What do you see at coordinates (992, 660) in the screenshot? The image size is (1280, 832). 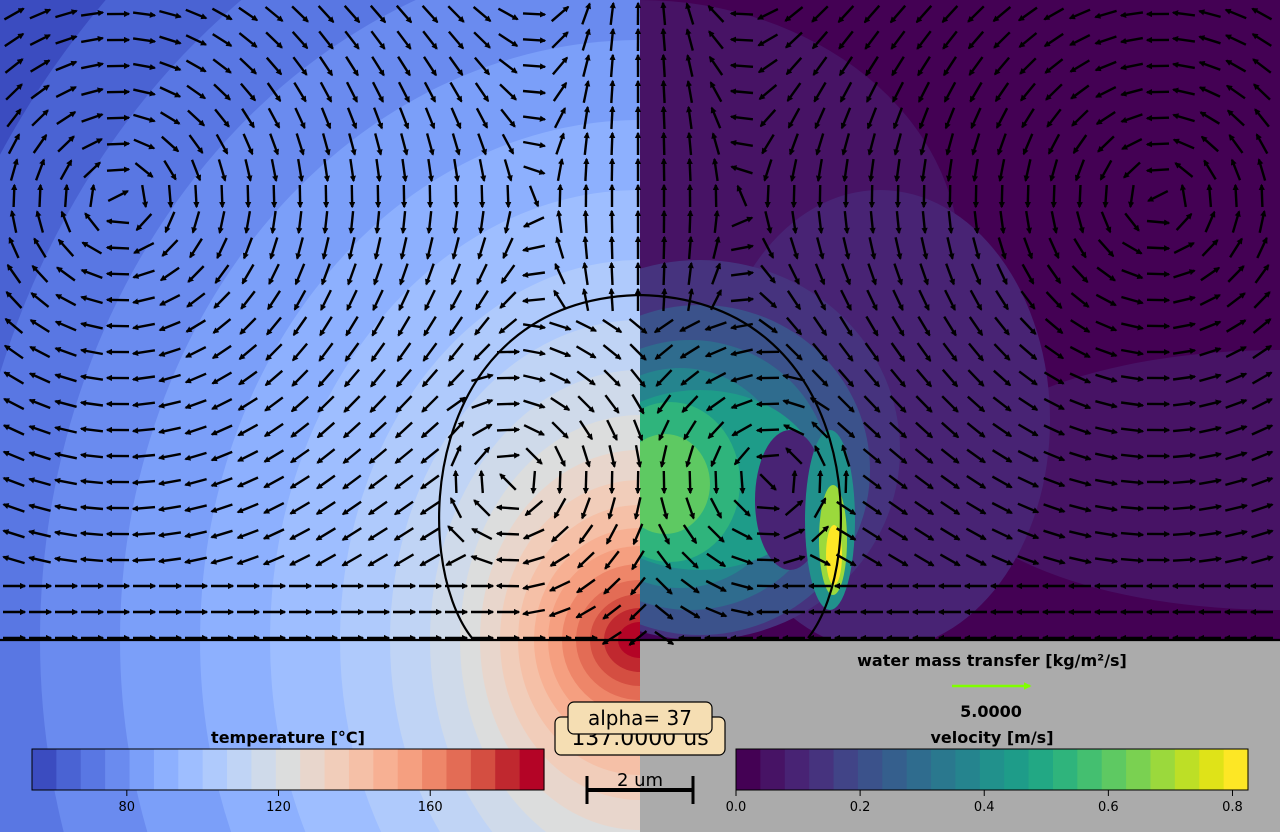 I see `mass-transfer-label: water mass transfer [kg/m²/s]` at bounding box center [992, 660].